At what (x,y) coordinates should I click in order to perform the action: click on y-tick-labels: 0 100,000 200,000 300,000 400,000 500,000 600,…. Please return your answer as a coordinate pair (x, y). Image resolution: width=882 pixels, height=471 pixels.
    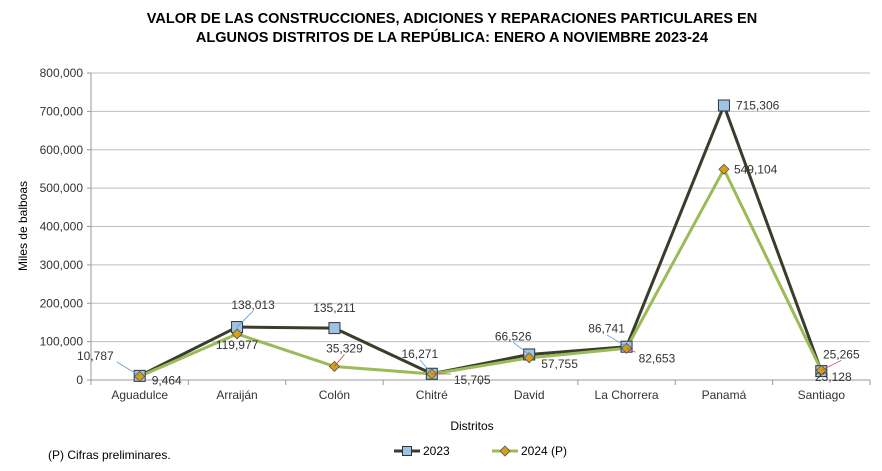
    Looking at the image, I should click on (62, 226).